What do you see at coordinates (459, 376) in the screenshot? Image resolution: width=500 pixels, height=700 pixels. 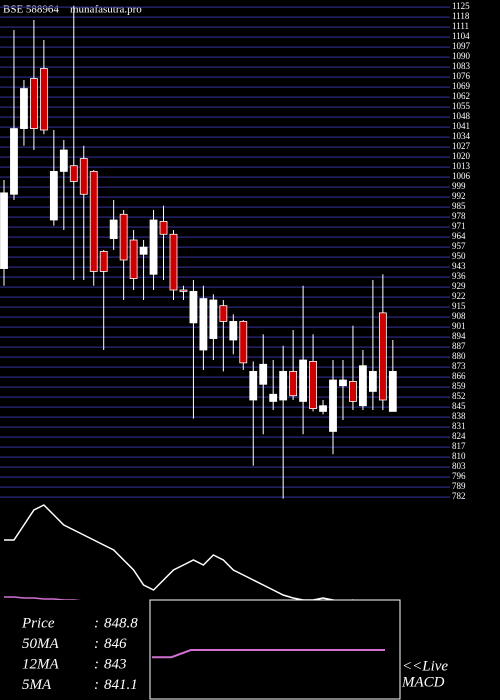 I see `y-tick-label: 866` at bounding box center [459, 376].